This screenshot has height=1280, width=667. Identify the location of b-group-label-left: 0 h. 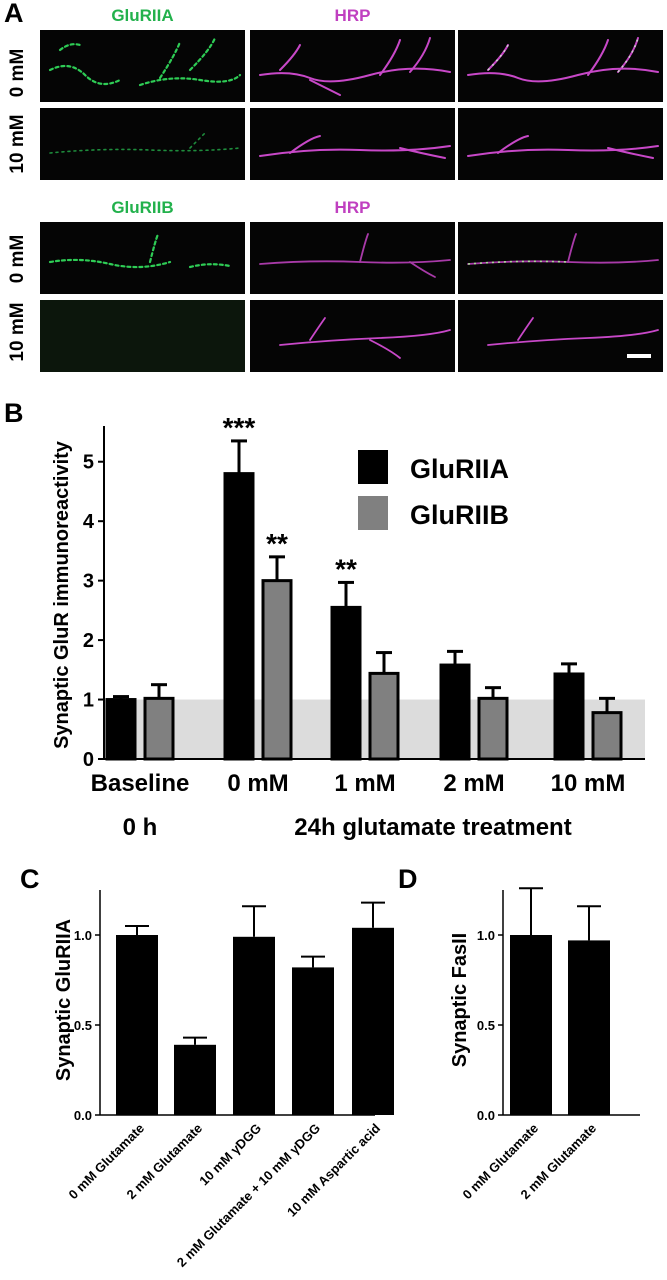
(140, 827).